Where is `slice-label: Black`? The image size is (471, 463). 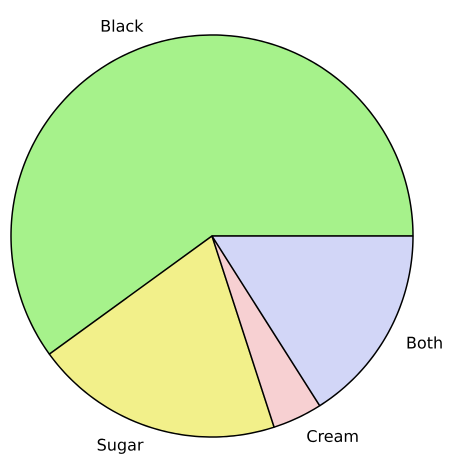
slice-label: Black is located at coordinates (123, 26).